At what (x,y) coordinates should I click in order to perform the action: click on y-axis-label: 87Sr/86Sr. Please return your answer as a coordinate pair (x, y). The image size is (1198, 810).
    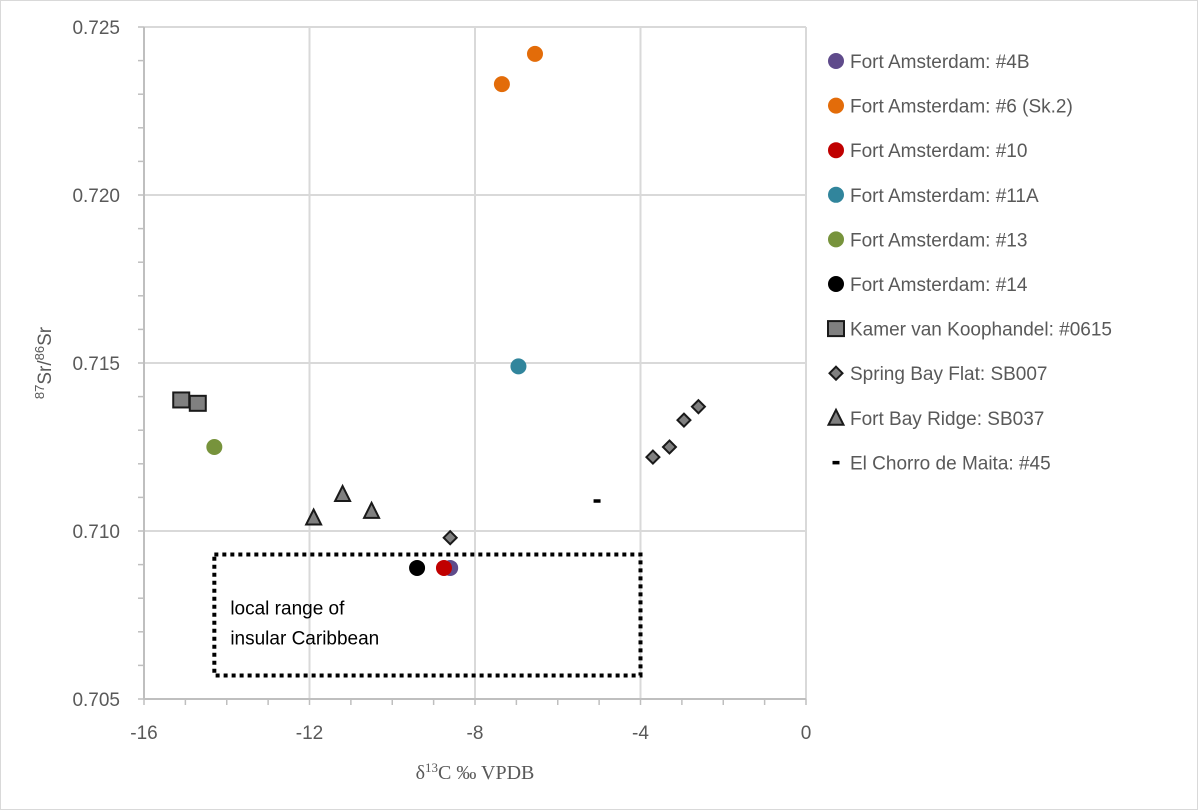
    Looking at the image, I should click on (44, 362).